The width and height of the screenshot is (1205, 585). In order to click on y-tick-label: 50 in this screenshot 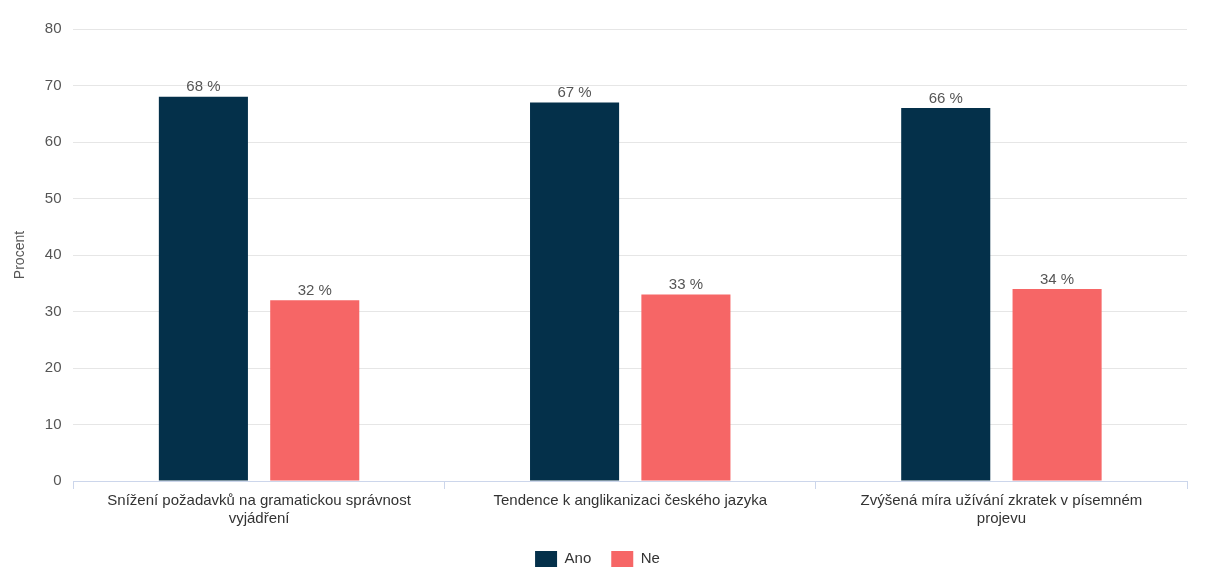, I will do `click(53, 197)`.